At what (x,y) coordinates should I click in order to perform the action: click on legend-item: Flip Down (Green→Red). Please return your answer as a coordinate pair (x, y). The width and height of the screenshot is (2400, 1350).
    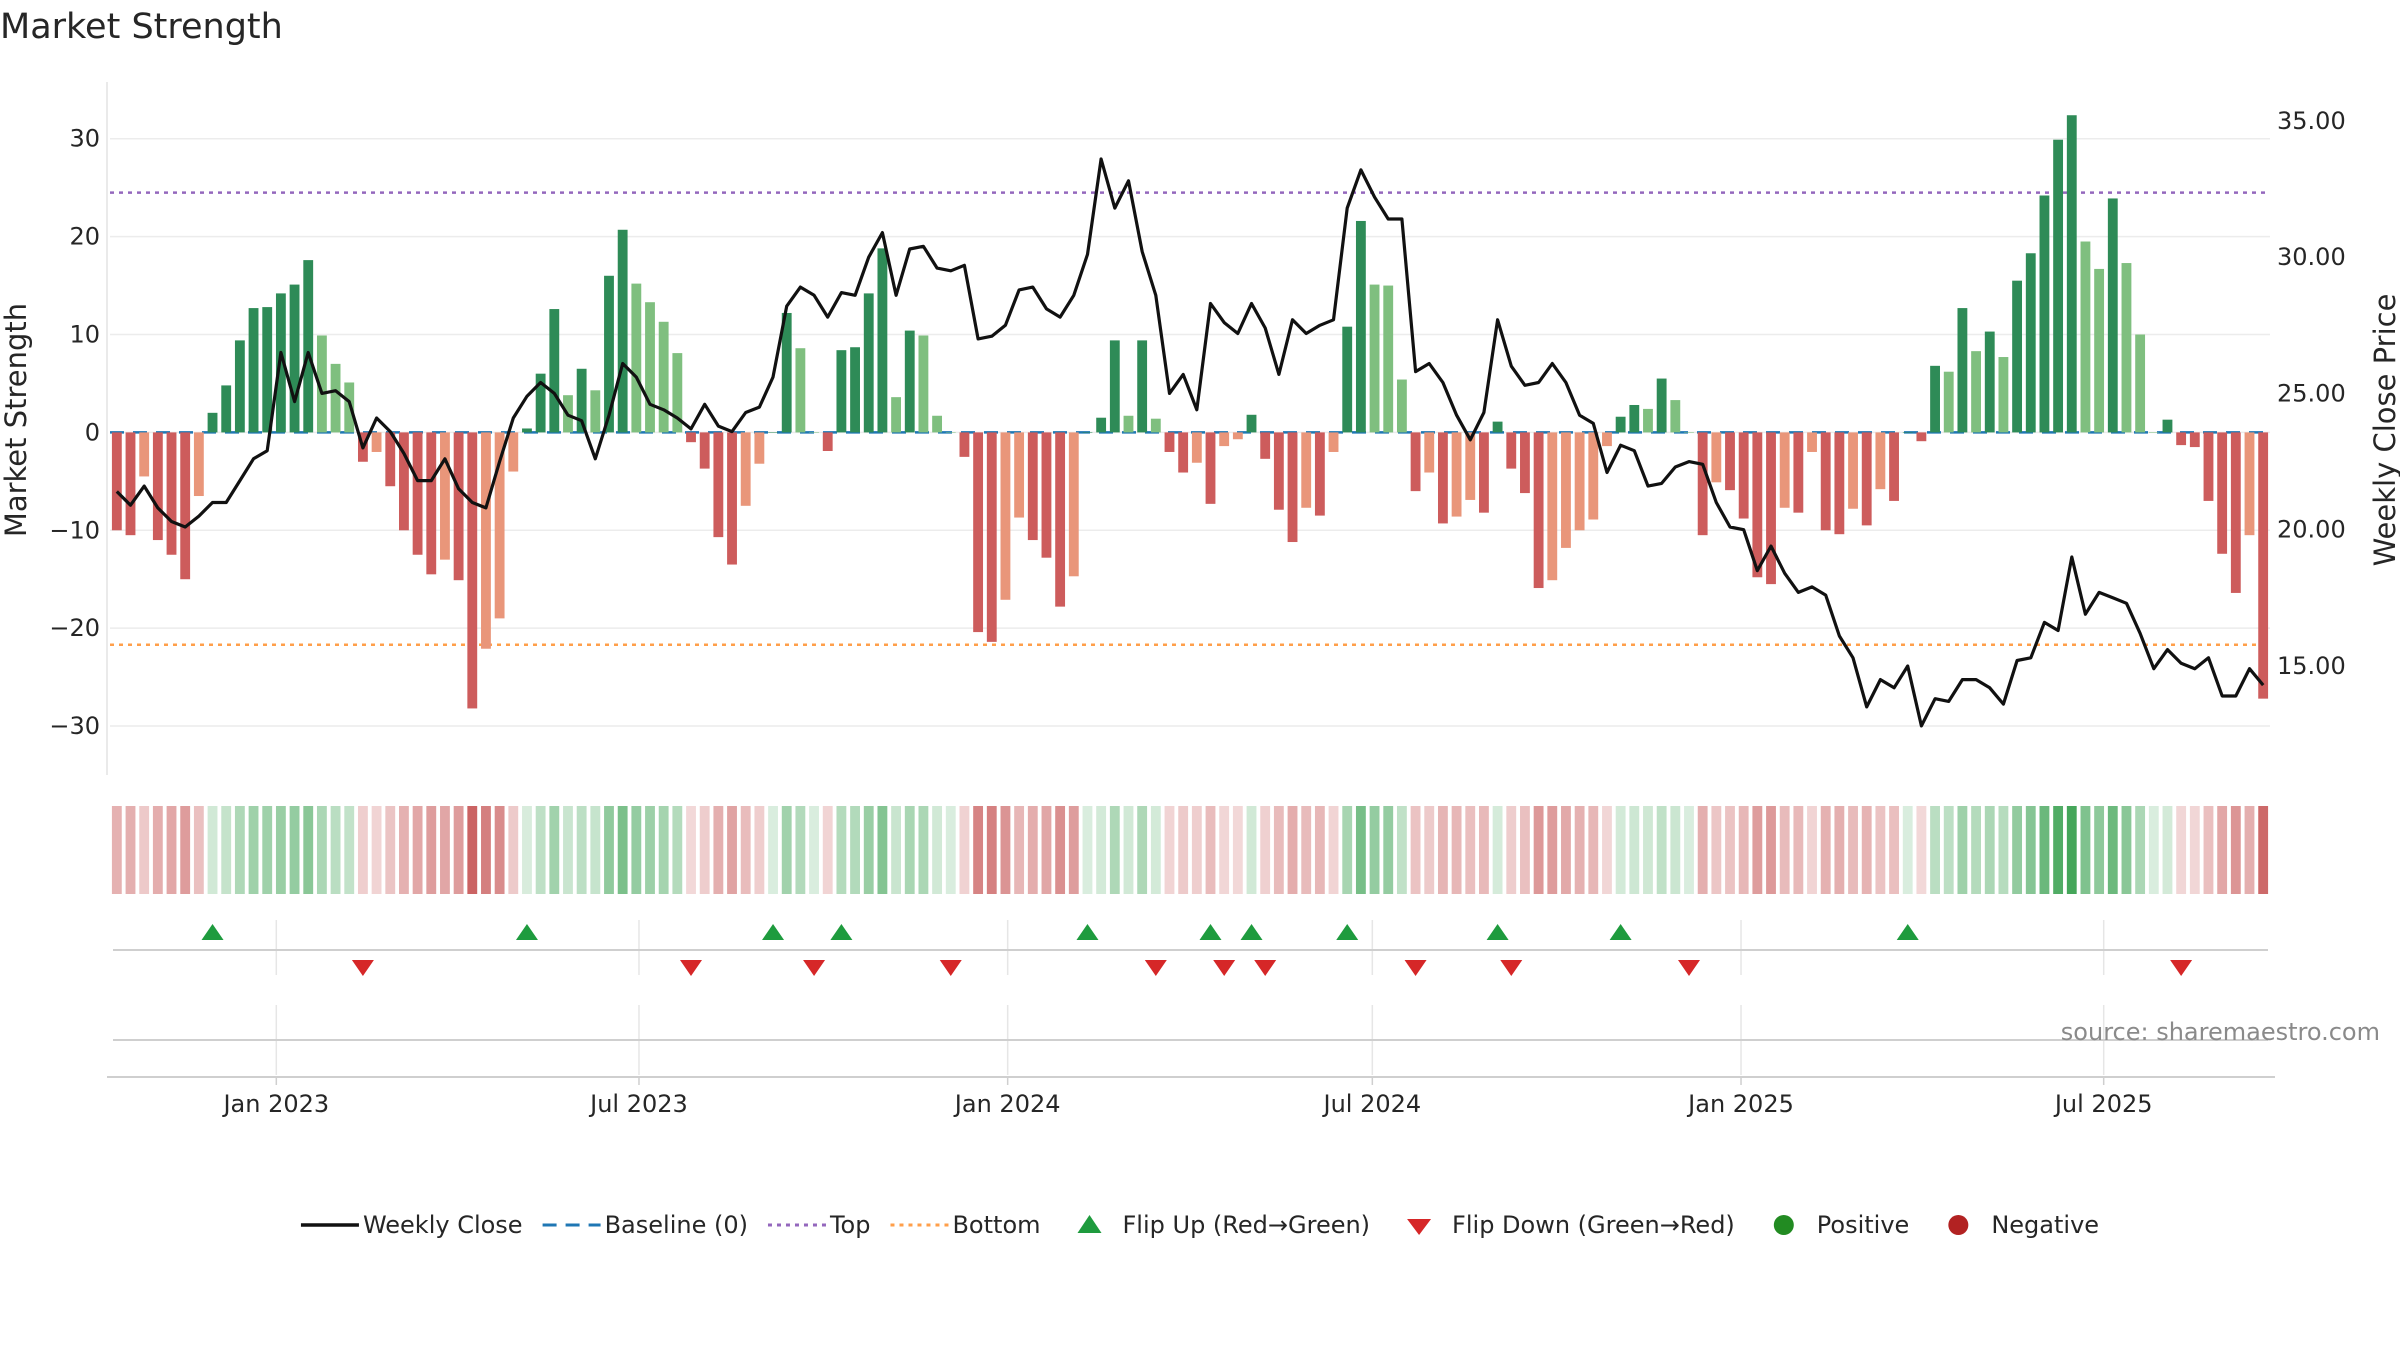
    Looking at the image, I should click on (1571, 1225).